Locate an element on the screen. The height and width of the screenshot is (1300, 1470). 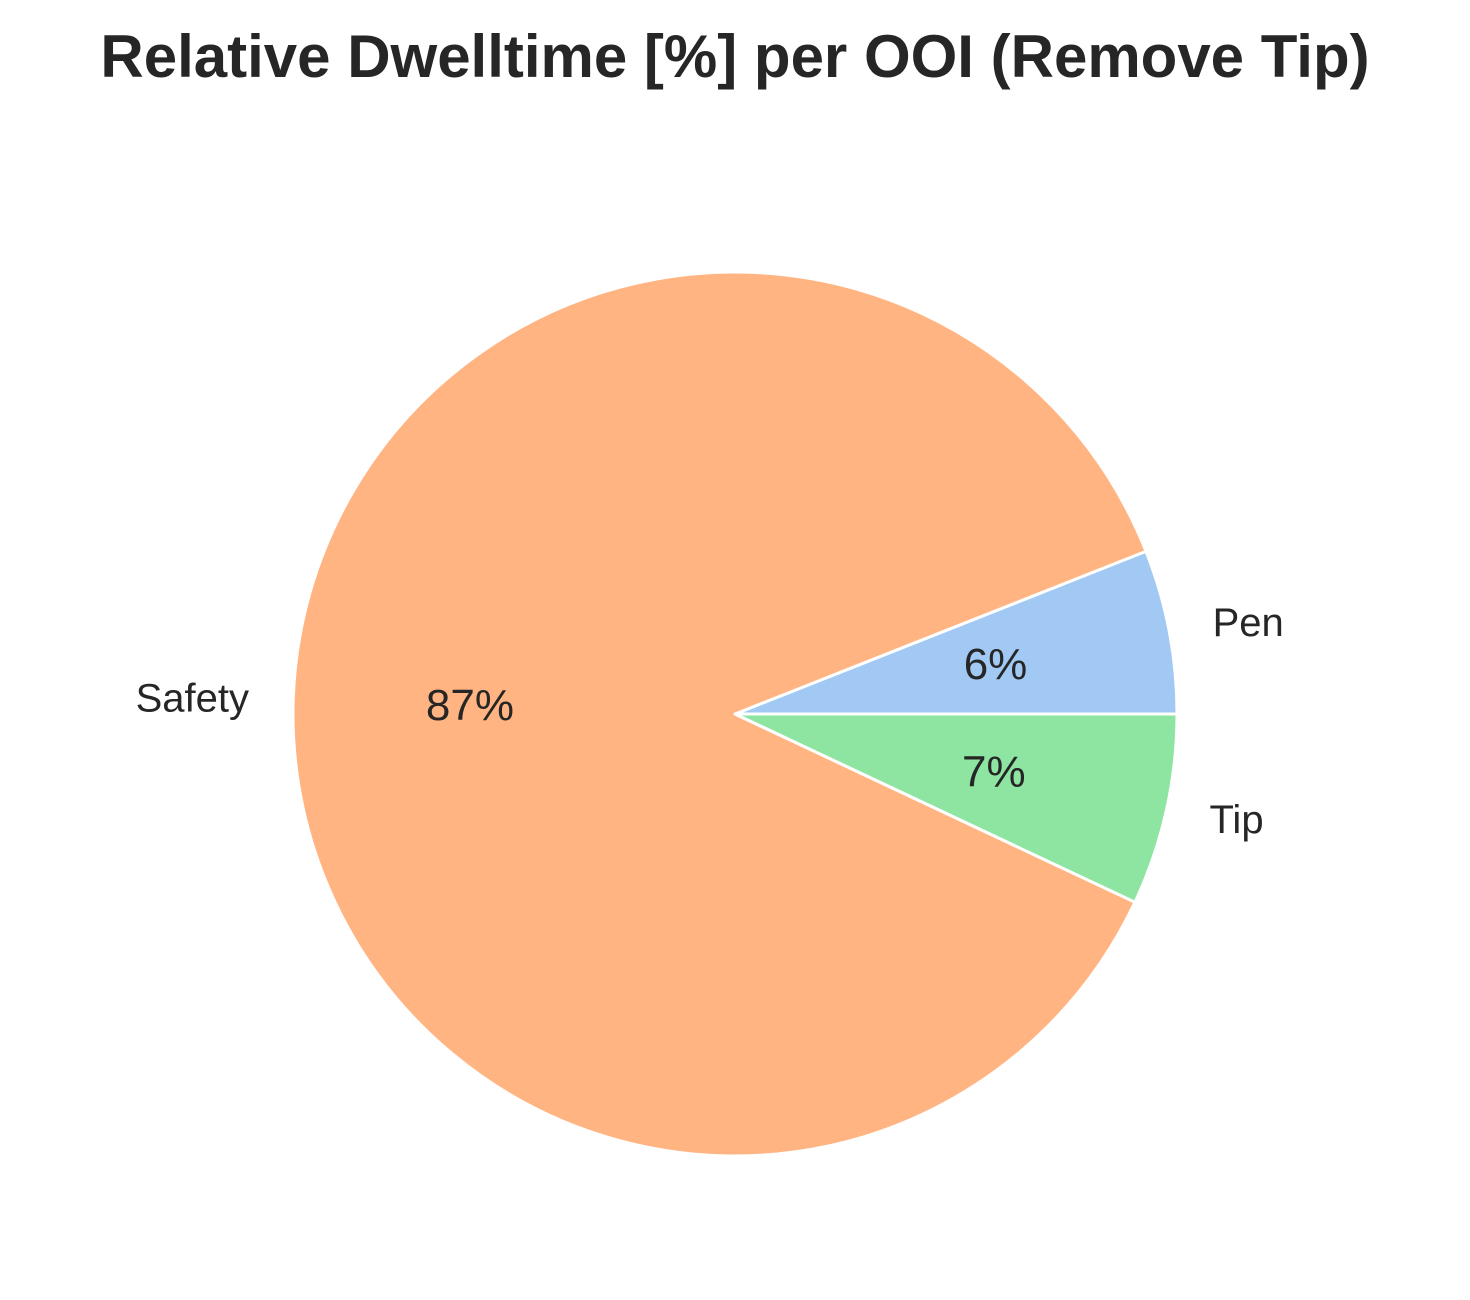
slice-label-pen: Pen is located at coordinates (1248, 623).